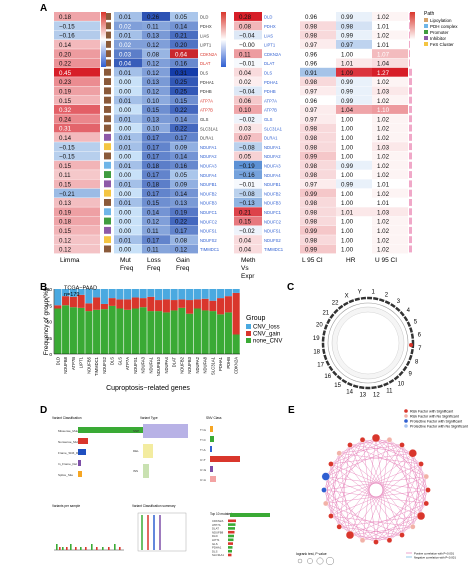  What do you see at coordinates (212, 365) in the screenshot?
I see `x-tick-label: SLC31A1` at bounding box center [212, 365].